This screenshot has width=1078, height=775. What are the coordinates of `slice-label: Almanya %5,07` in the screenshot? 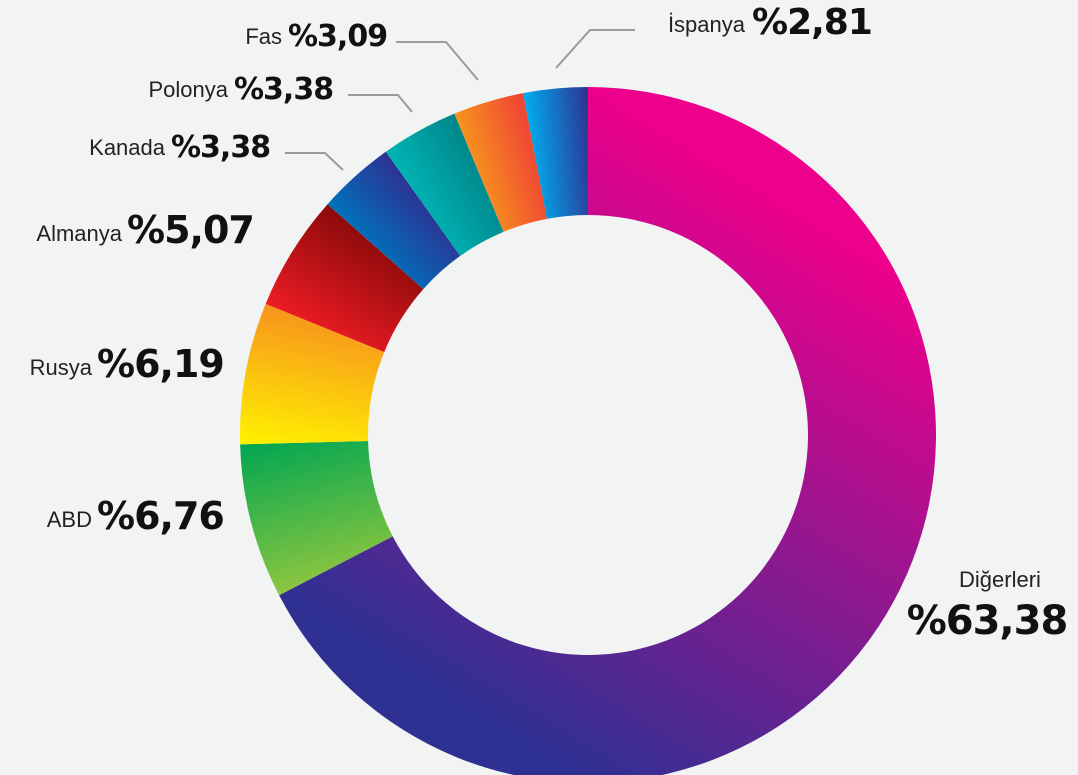 It's located at (145, 230).